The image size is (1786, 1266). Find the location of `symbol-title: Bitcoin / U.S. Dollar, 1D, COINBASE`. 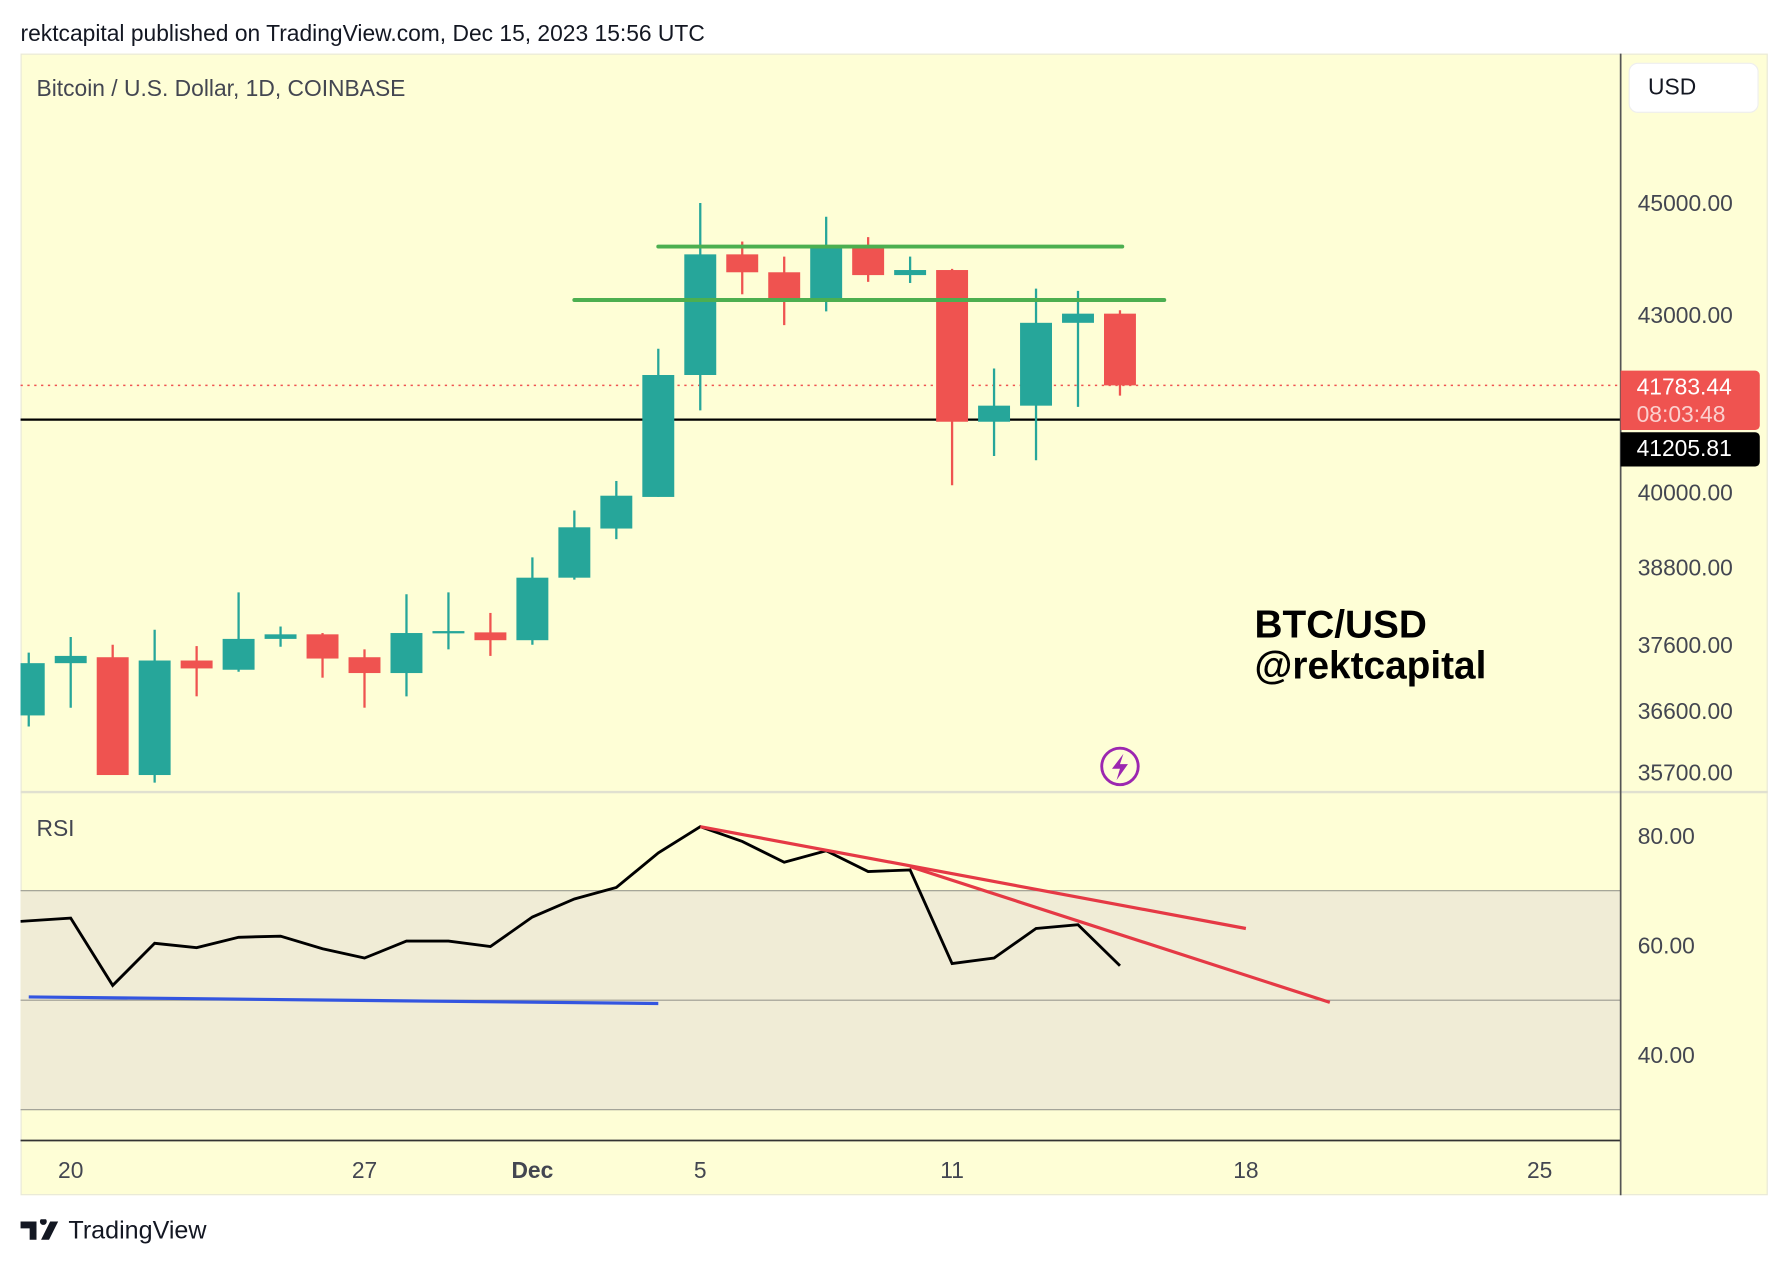

symbol-title: Bitcoin / U.S. Dollar, 1D, COINBASE is located at coordinates (221, 89).